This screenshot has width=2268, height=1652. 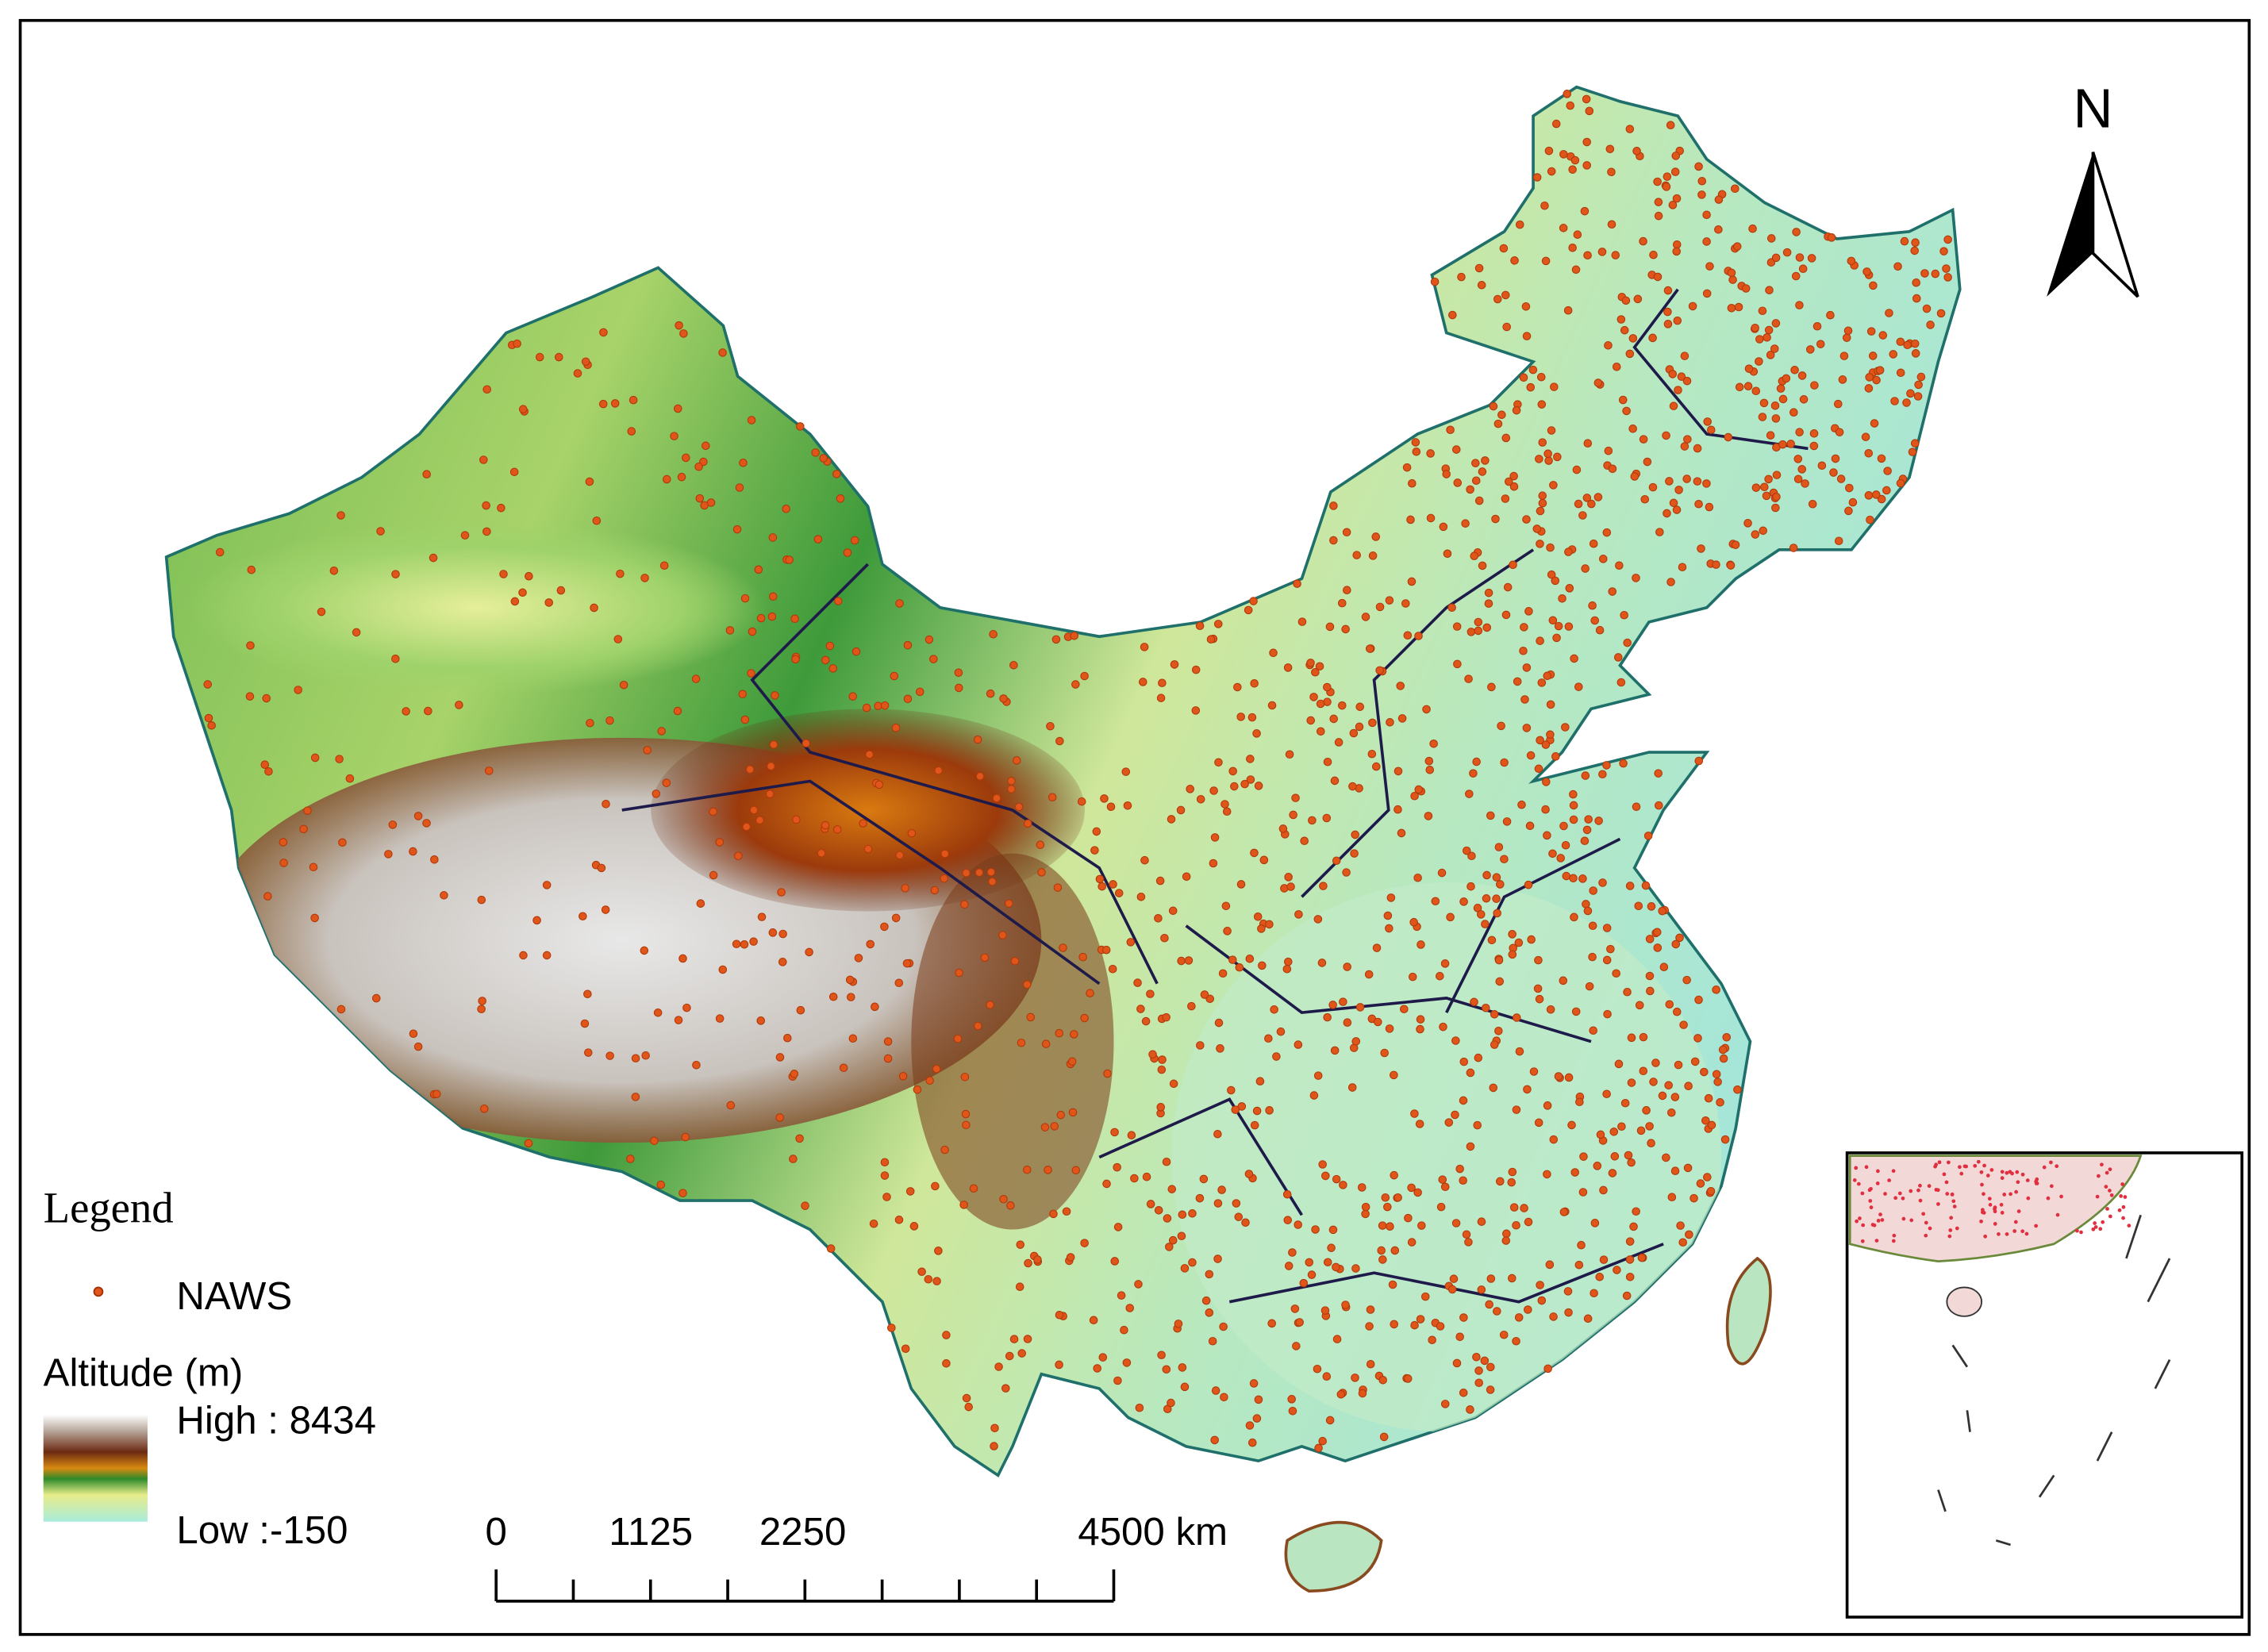 I want to click on scale-label: 1125, so click(x=651, y=1532).